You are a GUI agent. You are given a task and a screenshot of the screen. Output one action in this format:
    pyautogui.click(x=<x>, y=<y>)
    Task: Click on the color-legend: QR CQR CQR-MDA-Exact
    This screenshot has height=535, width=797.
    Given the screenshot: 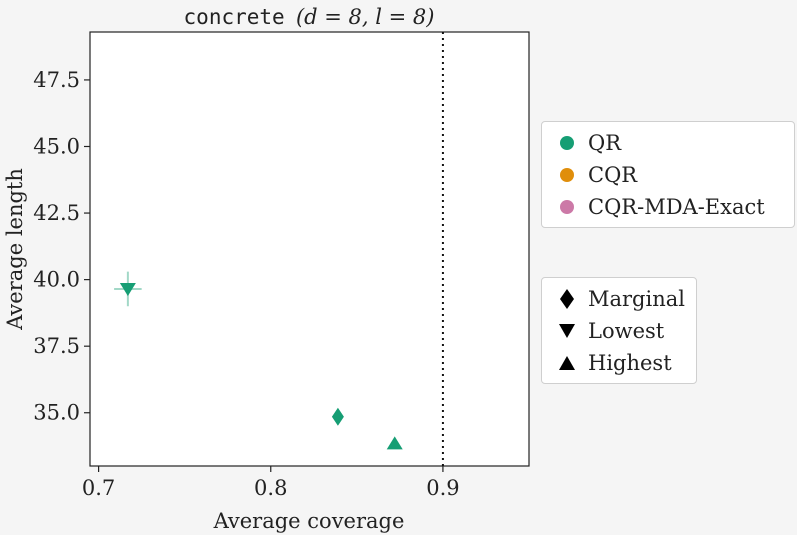 What is the action you would take?
    pyautogui.click(x=668, y=174)
    